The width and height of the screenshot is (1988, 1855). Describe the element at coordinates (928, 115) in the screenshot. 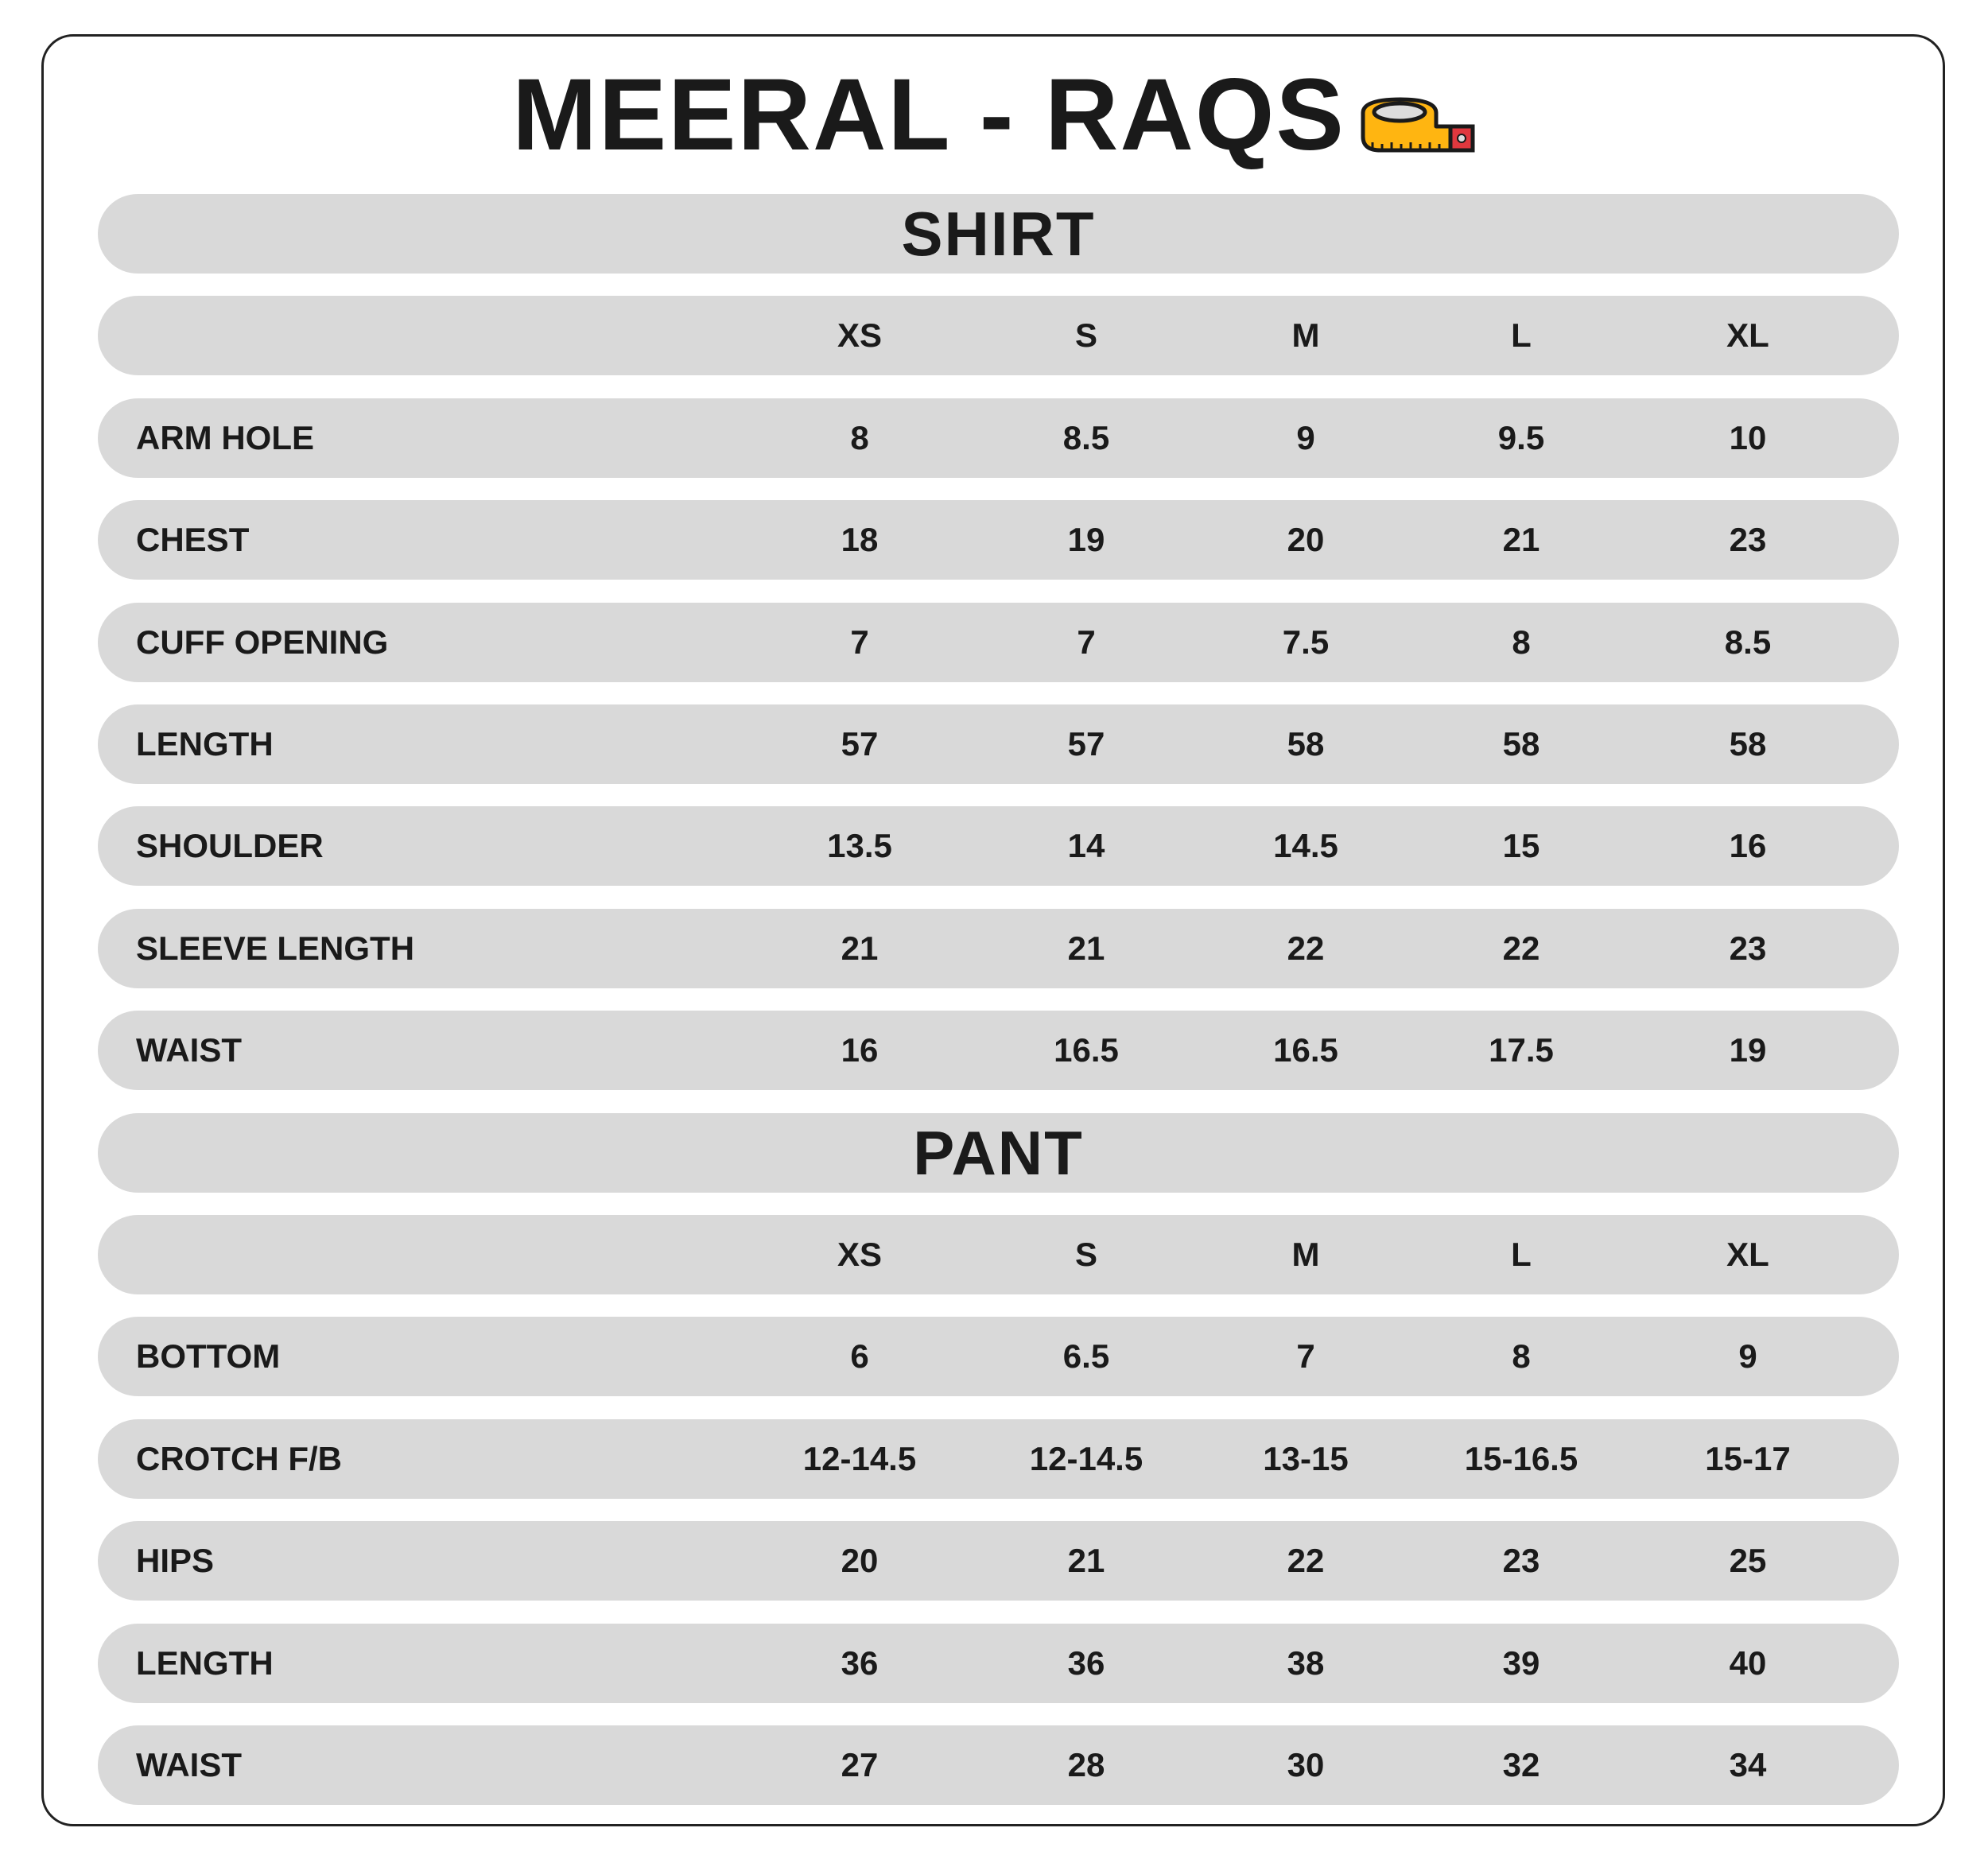

I see `title-text: MEERAL - RAQS` at that location.